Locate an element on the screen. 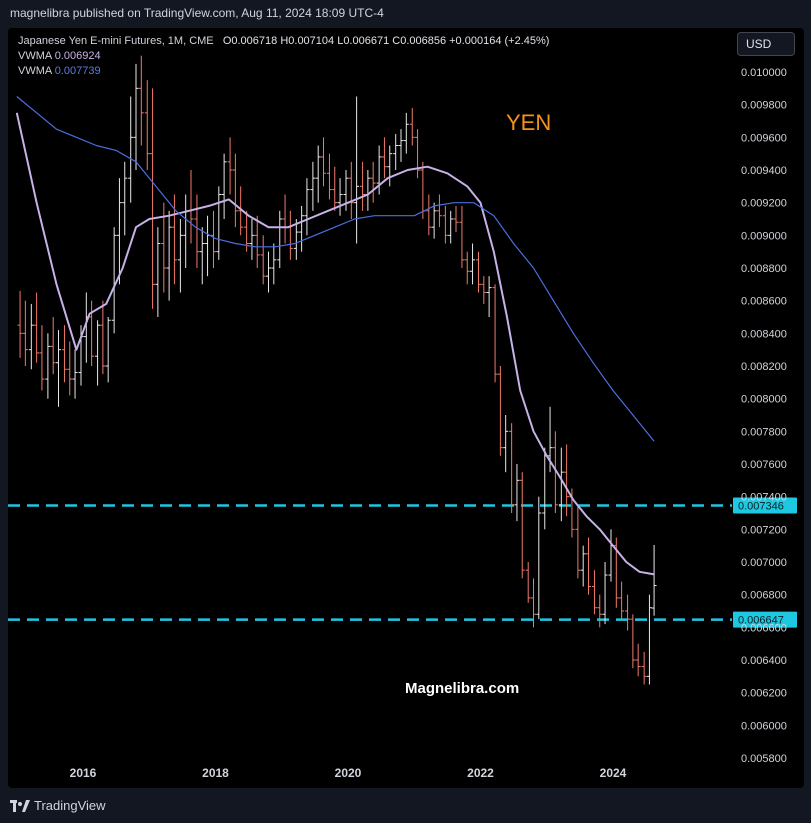 The image size is (811, 823). vwma-fast-value: 0.006924 is located at coordinates (77, 56).